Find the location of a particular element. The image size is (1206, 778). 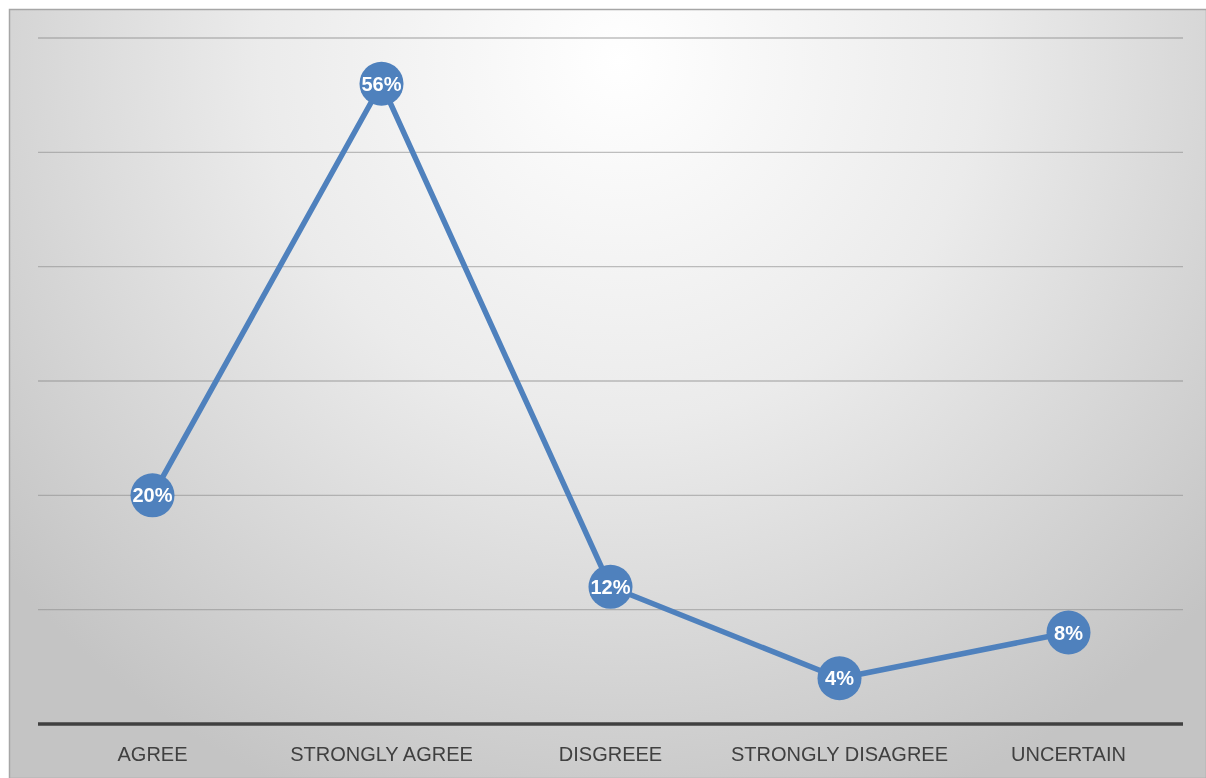

data-label: 8% is located at coordinates (1069, 632).